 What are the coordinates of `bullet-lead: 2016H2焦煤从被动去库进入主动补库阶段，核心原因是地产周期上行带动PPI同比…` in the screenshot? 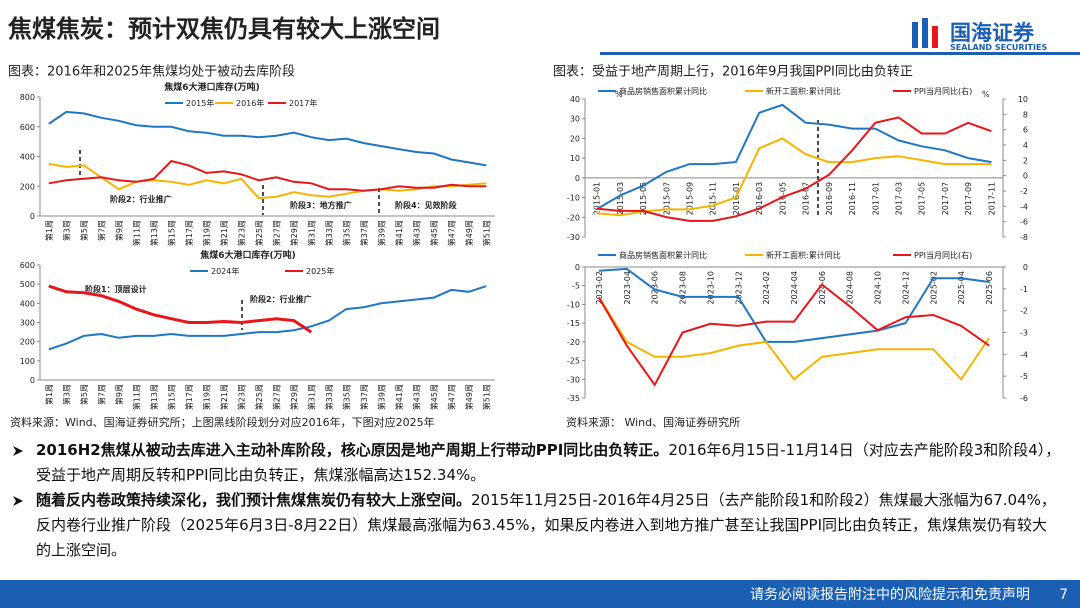 It's located at (352, 450).